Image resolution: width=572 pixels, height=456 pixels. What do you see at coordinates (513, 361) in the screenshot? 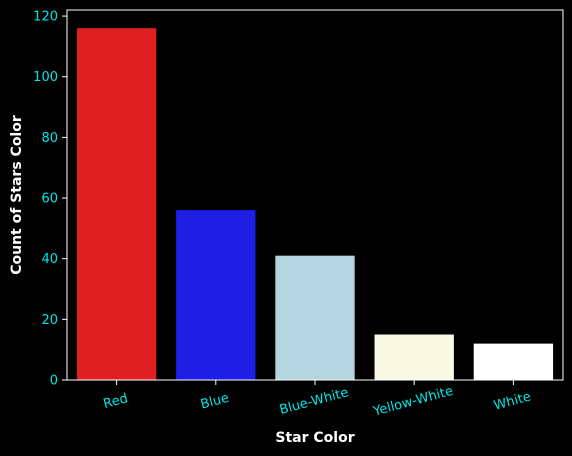
I see `bar-white` at bounding box center [513, 361].